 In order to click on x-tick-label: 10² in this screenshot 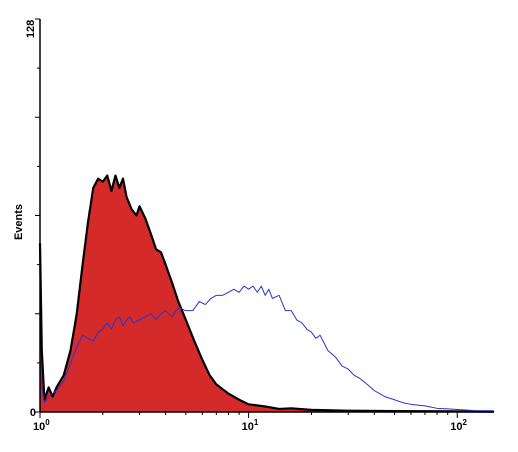, I will do `click(458, 425)`.